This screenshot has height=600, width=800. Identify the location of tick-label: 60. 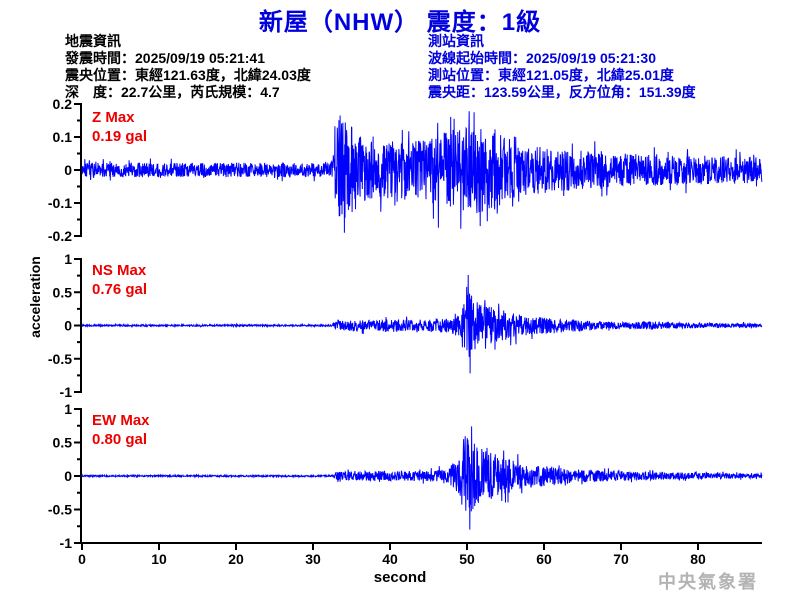
(544, 559).